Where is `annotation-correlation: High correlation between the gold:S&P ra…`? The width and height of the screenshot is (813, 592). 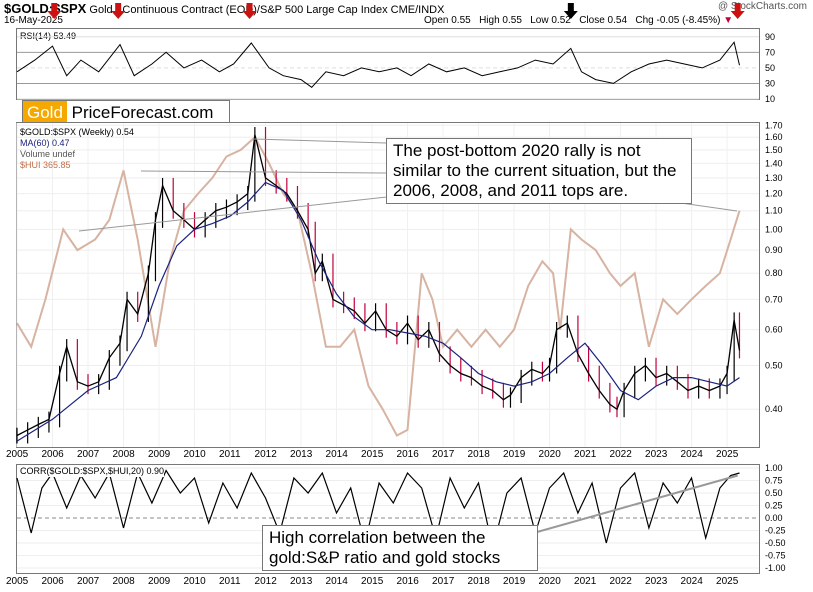 annotation-correlation: High correlation between the gold:S&P ra… is located at coordinates (400, 548).